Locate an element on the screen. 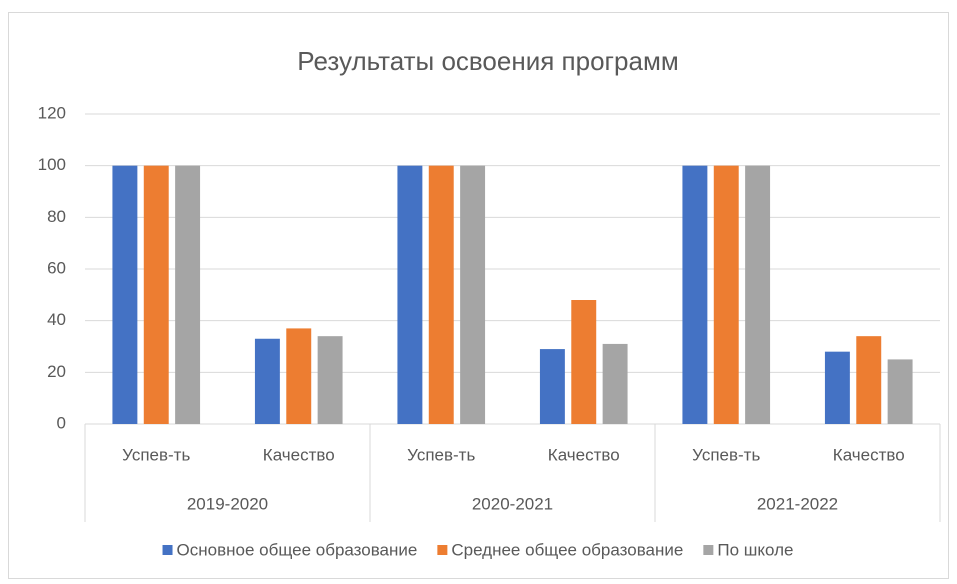  y-tick-label: 100 is located at coordinates (52, 164).